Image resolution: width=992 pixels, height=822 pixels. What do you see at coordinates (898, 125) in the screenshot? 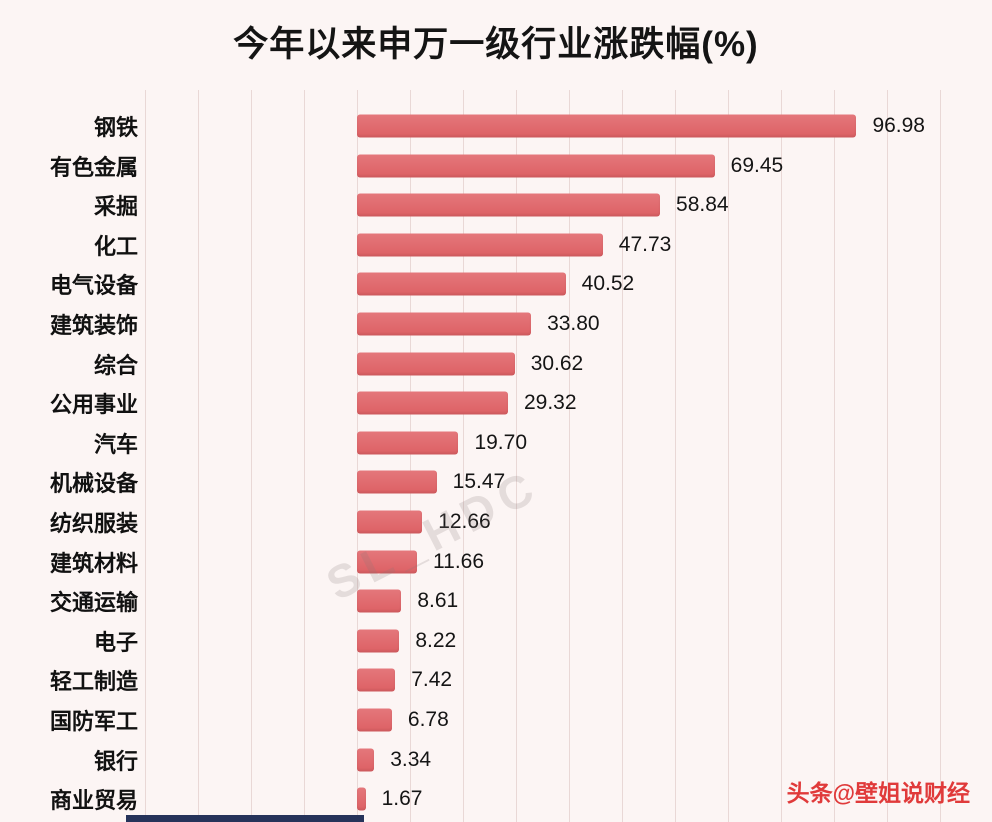
I see `value-label: 96.98` at bounding box center [898, 125].